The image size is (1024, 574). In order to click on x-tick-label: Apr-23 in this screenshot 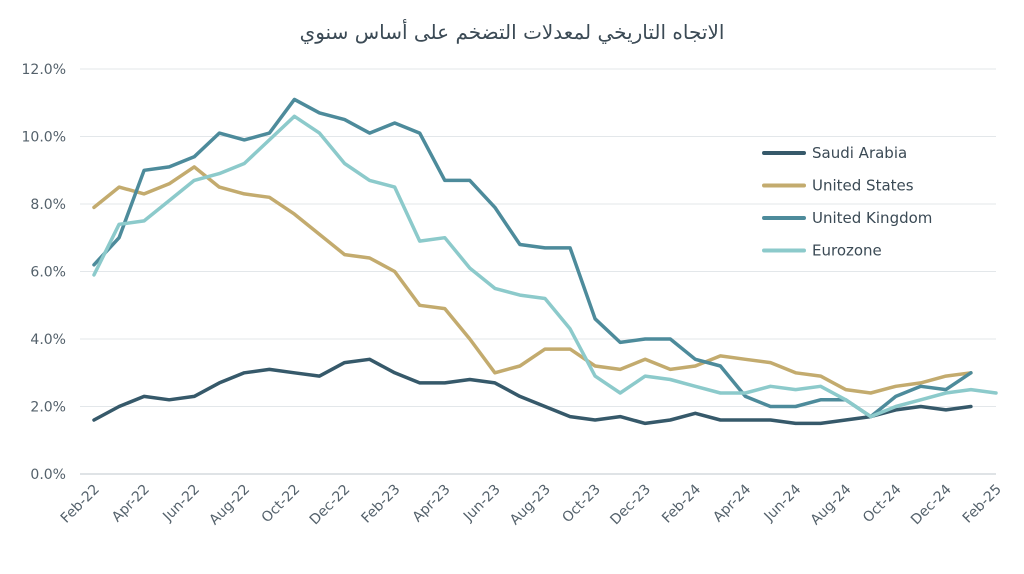, I will do `click(432, 504)`.